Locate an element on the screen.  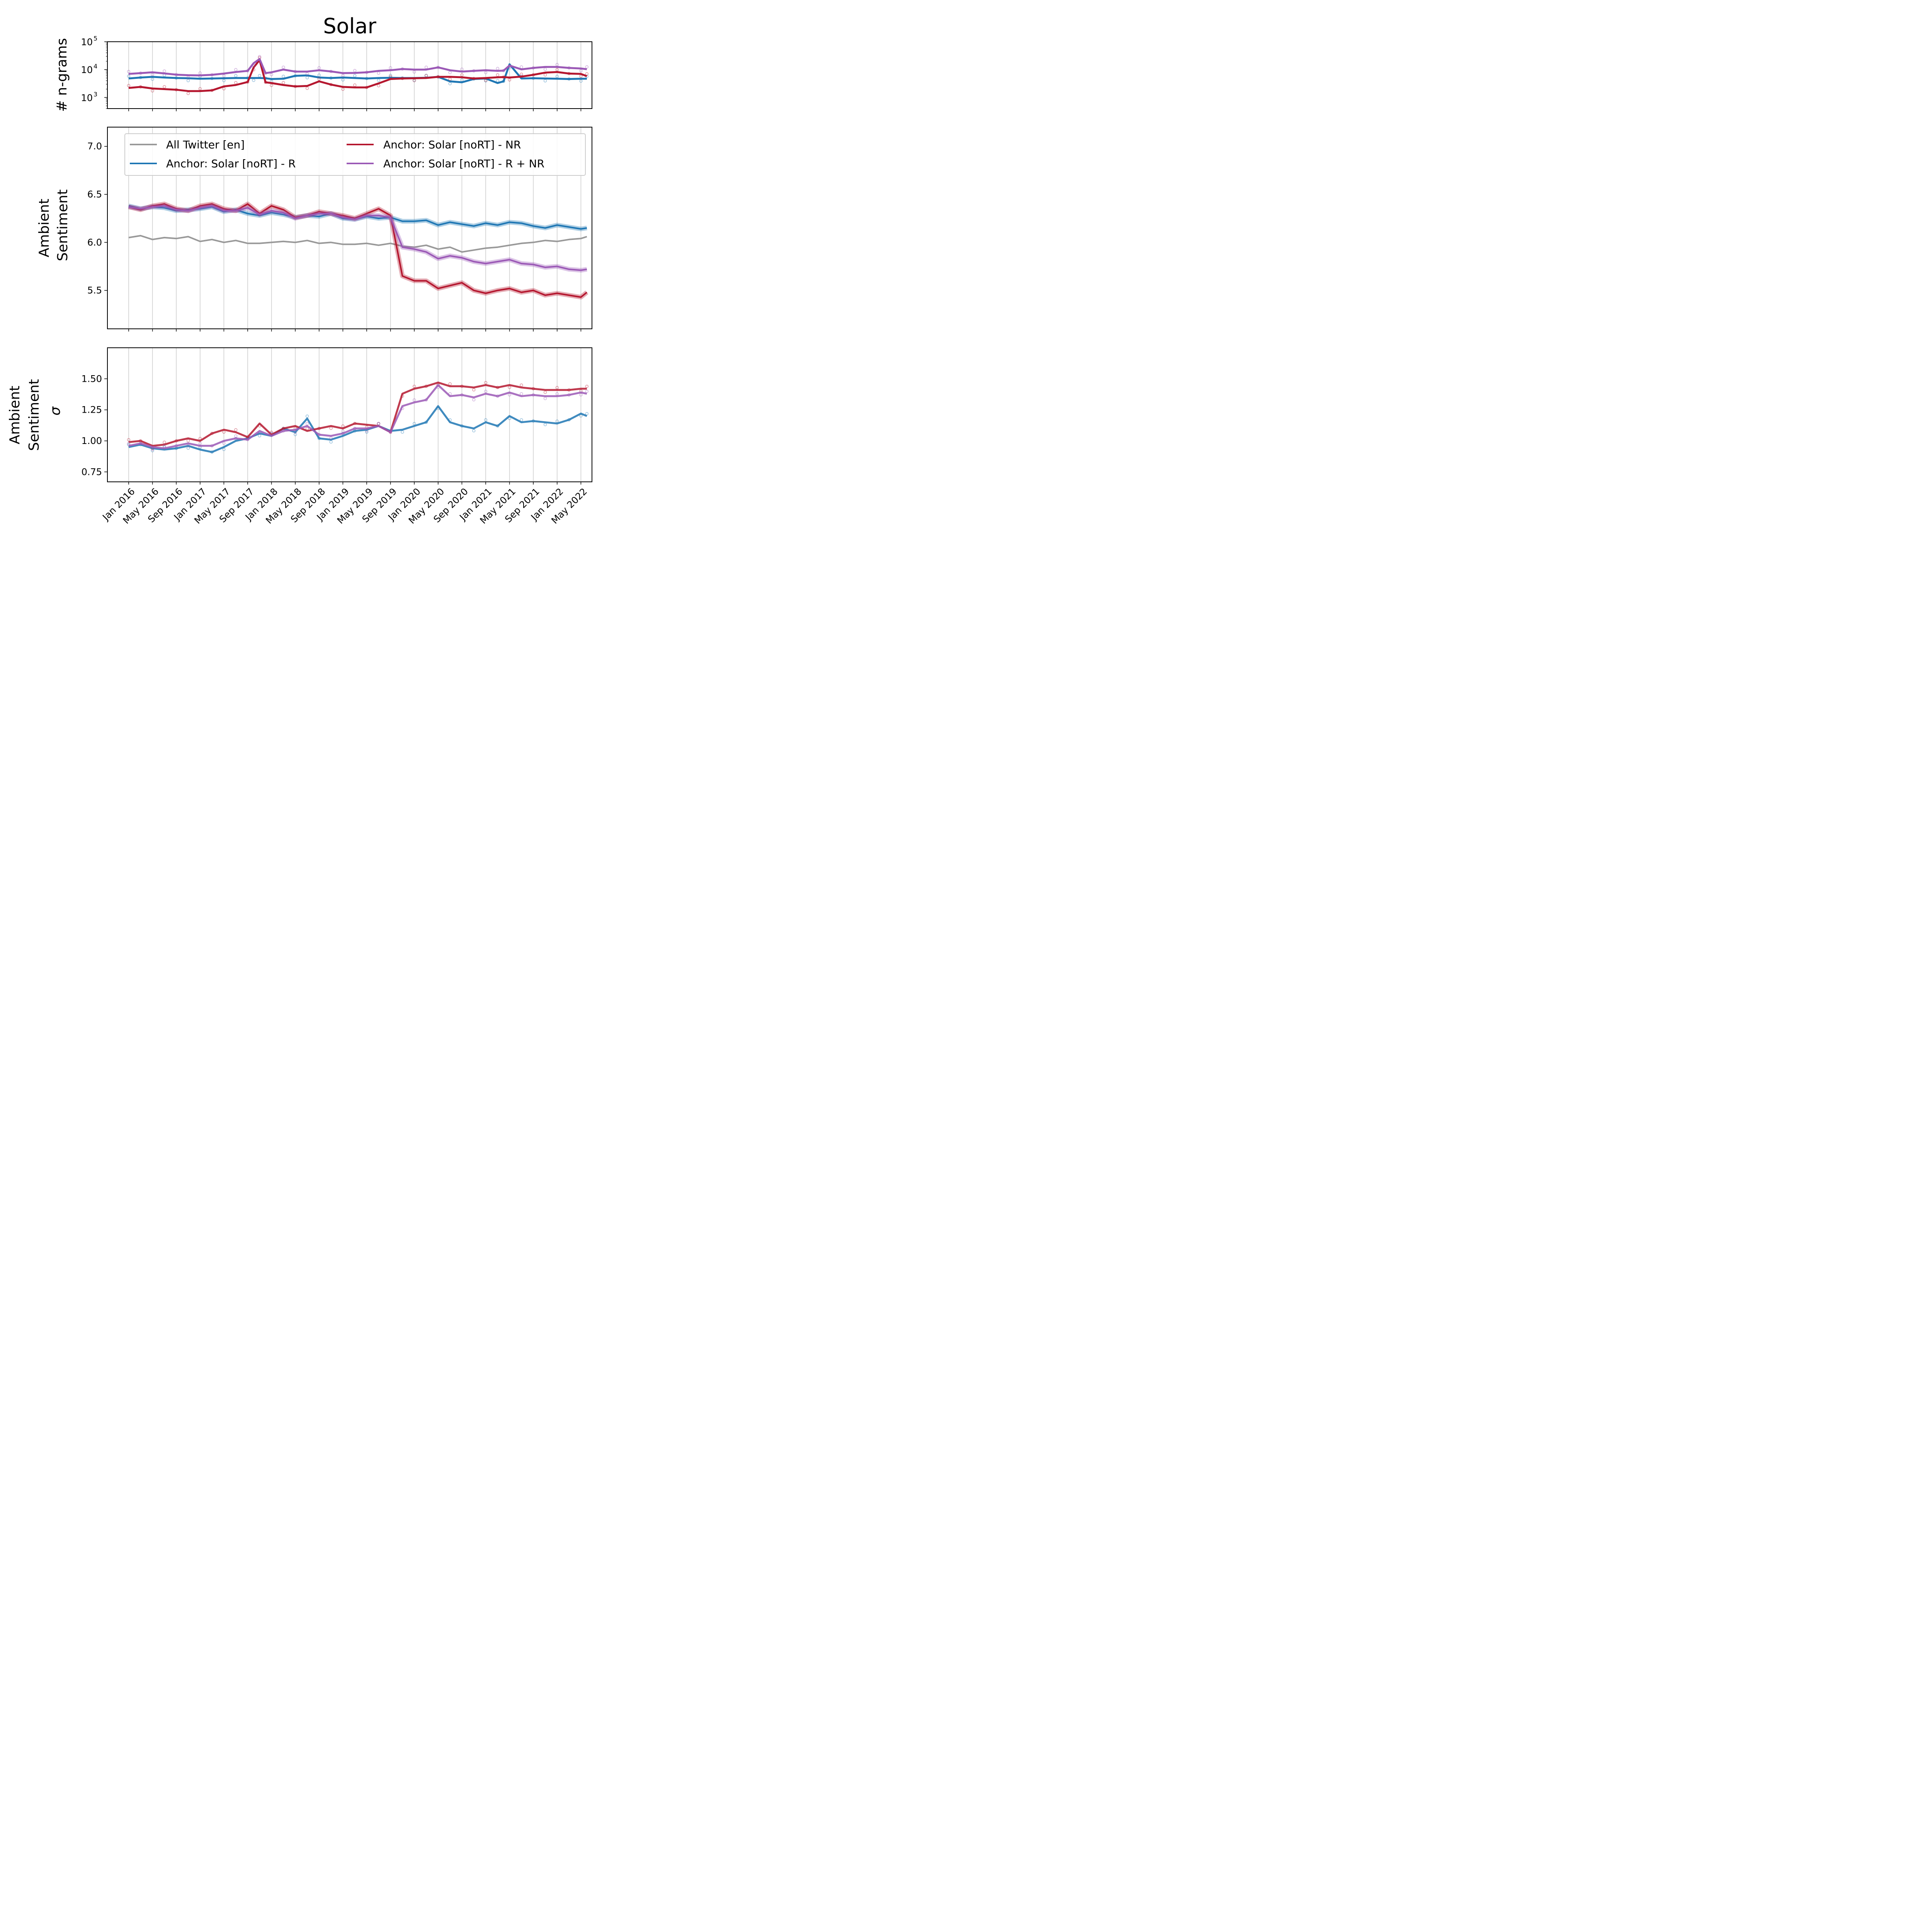
legend-label-all-twitter: All Twitter [en] is located at coordinates (205, 144).